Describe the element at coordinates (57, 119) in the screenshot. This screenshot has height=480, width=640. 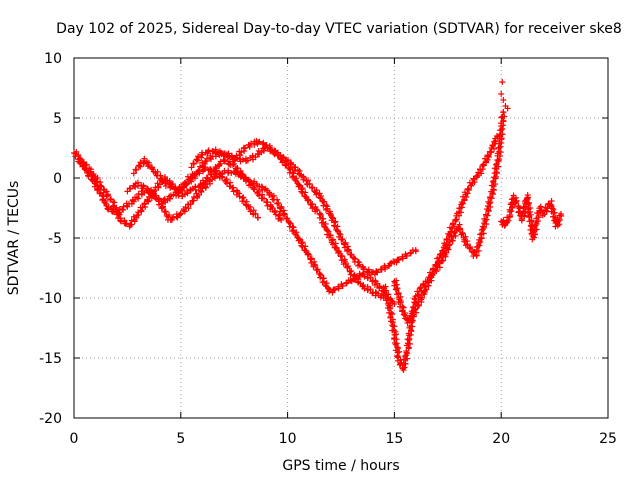
I see `y-tick-label: 5` at that location.